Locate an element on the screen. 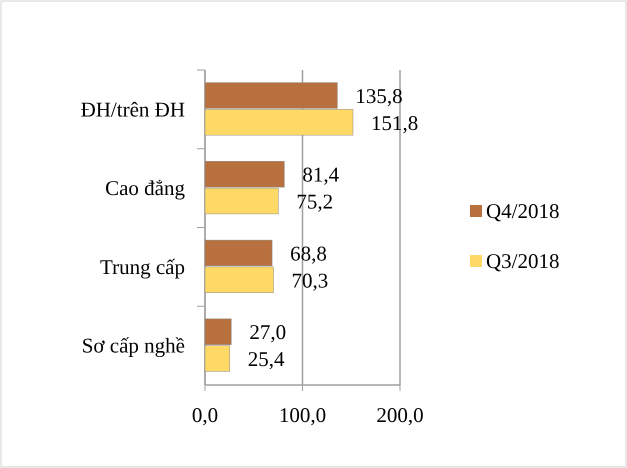  y-tick-label: Trung cấp is located at coordinates (142, 266).